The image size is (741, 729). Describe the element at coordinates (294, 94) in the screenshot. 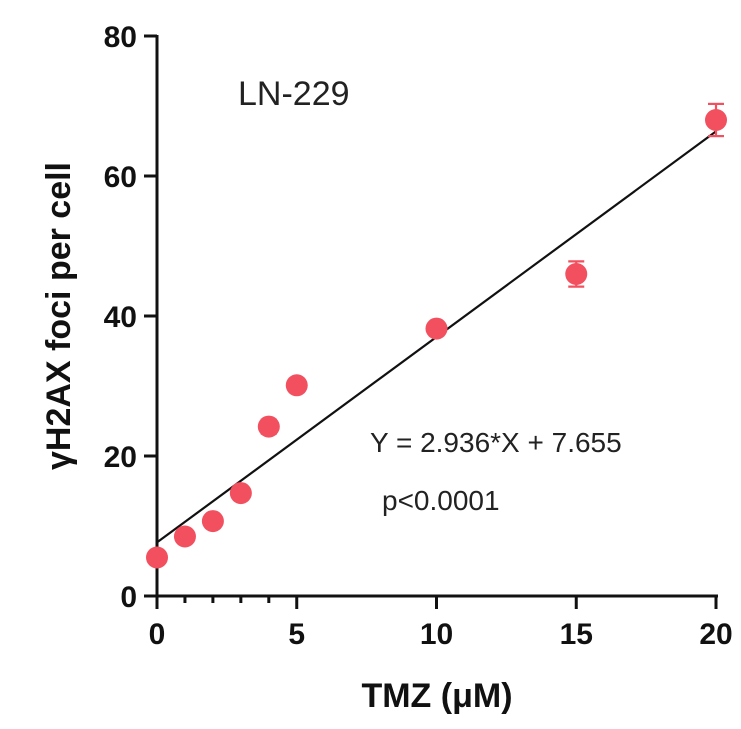

I see `chart-title: LN-229` at that location.